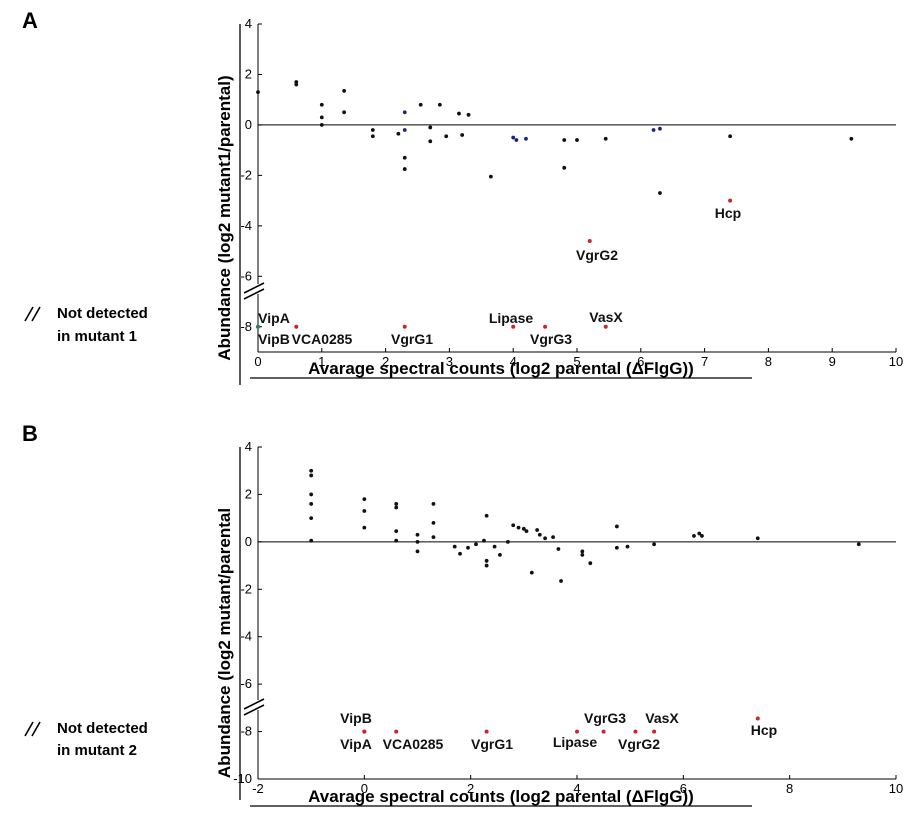  I want to click on point-label: VgrG2, so click(639, 744).